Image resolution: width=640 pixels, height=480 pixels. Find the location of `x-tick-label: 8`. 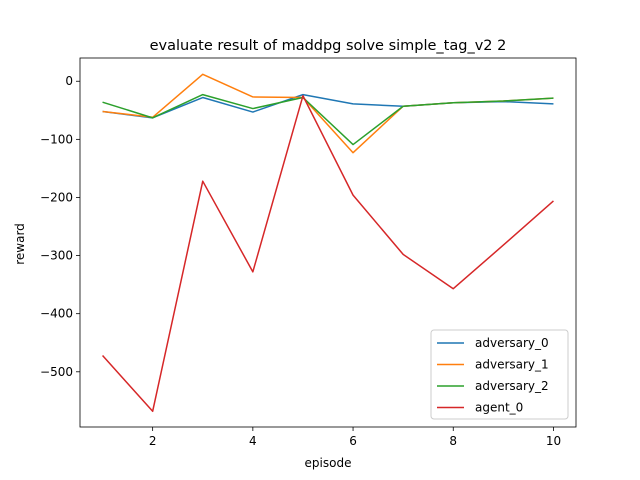

x-tick-label: 8 is located at coordinates (453, 441).